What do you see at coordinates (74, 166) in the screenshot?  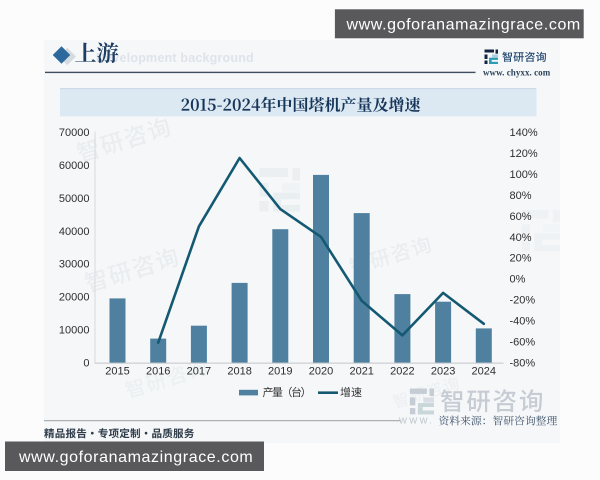 I see `svg-text: 60000` at bounding box center [74, 166].